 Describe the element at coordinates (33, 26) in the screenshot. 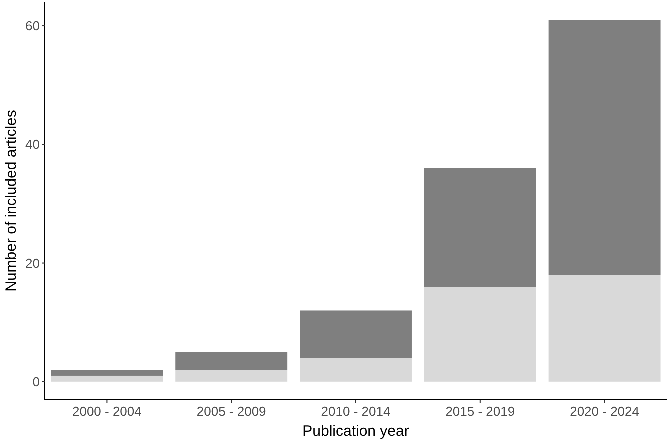

I see `y-tick-label: 60` at that location.